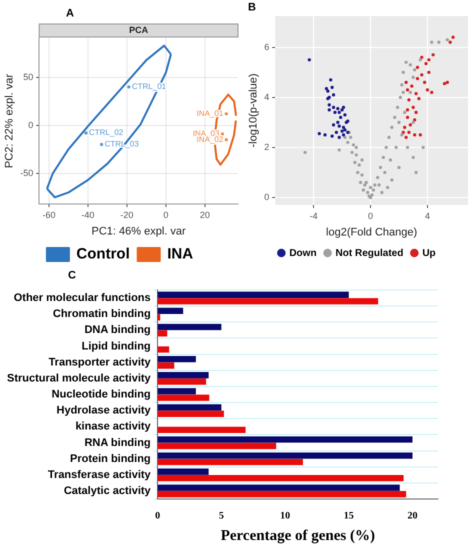 This screenshot has height=547, width=474. Describe the element at coordinates (427, 215) in the screenshot. I see `x-tick-label: 4` at that location.